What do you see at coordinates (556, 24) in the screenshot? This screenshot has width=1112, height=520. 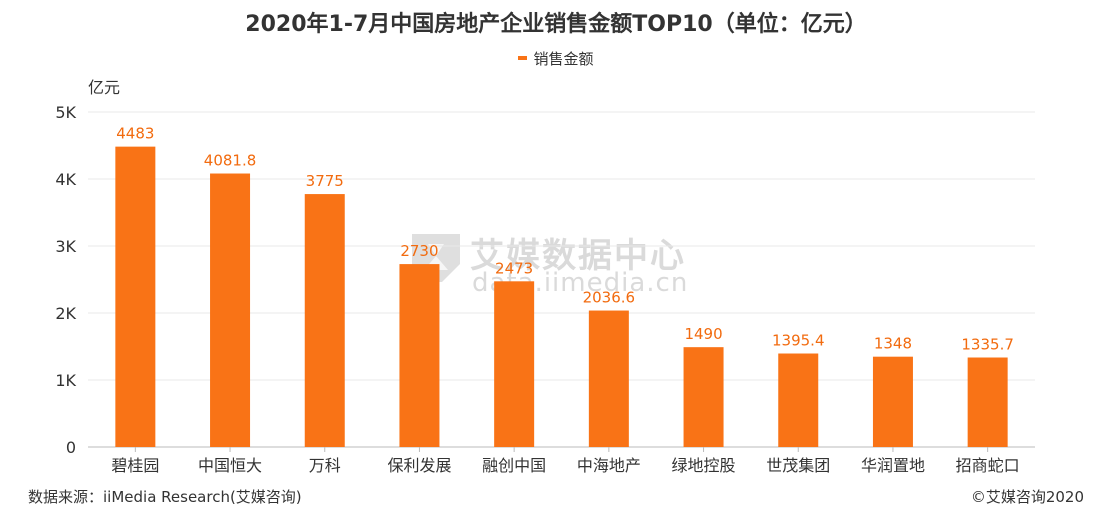 I see `chart-title: 2020年1-7月中国房地产企业销售金额TOP10（单位：亿元）` at bounding box center [556, 24].